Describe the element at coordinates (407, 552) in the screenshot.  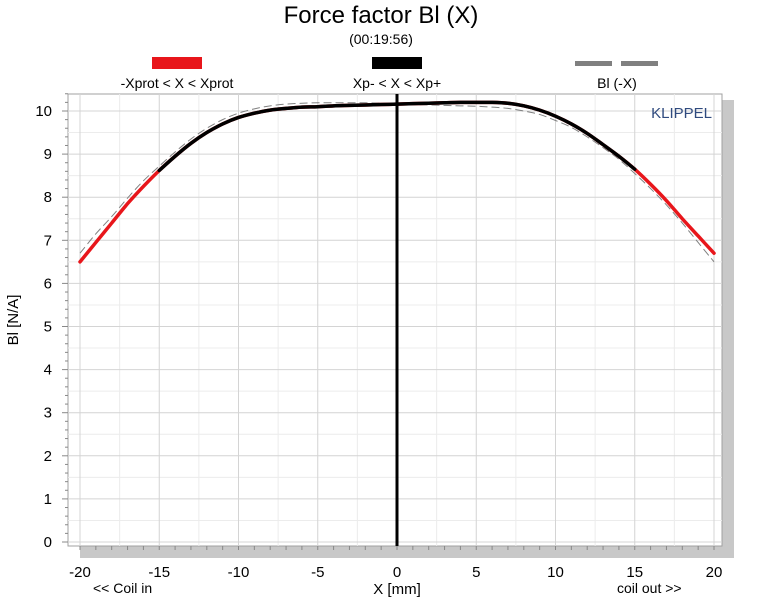
I see `plot-shadow-bottom` at that location.